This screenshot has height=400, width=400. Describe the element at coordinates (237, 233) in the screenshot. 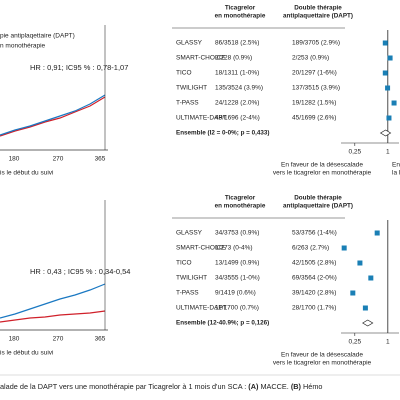

I see `cell: 34/3753 (0.9%)` at that location.